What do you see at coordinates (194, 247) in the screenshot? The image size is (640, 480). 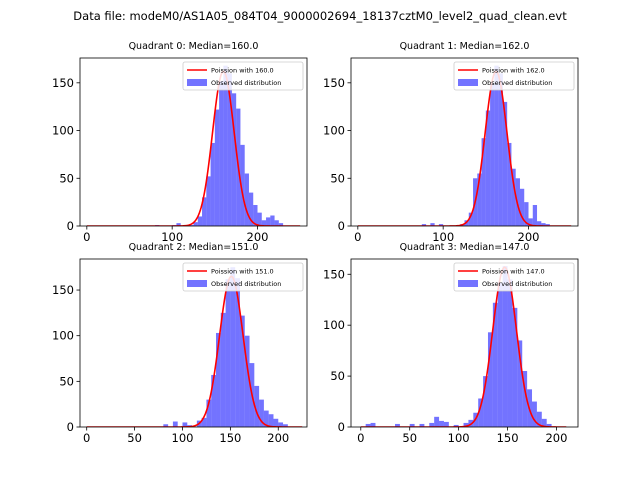 I see `subplot-title: Quadrant 2: Median=151.0` at bounding box center [194, 247].